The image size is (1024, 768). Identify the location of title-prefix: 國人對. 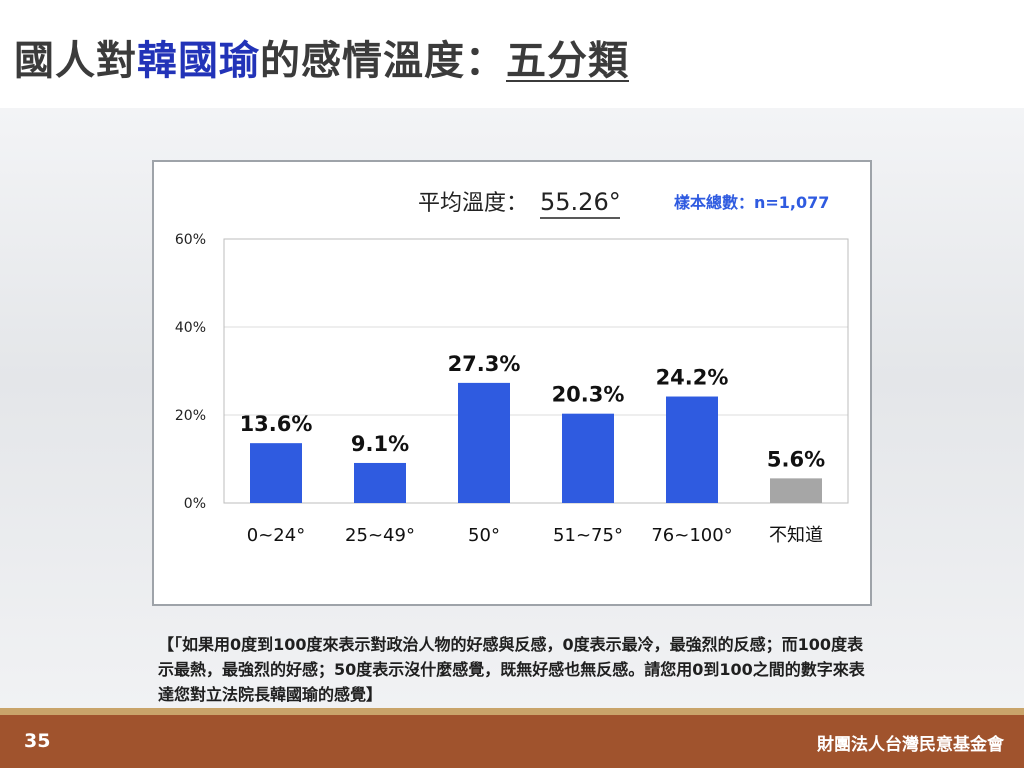
(75, 61).